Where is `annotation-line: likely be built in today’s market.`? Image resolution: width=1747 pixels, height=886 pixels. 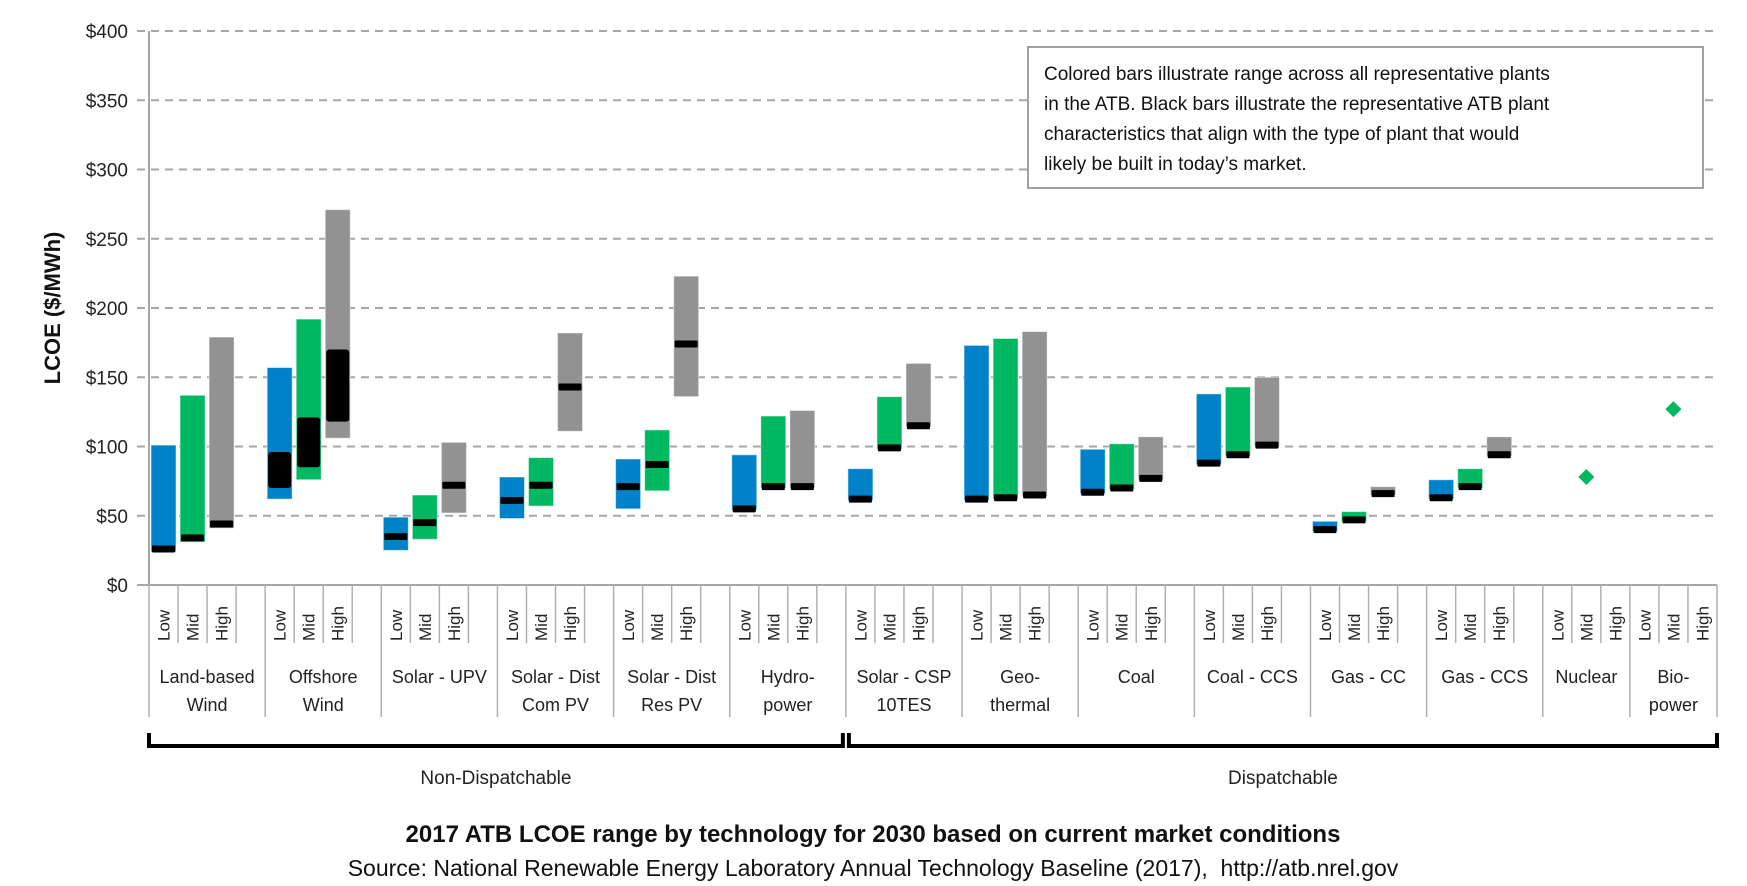 annotation-line: likely be built in today’s market. is located at coordinates (1175, 164).